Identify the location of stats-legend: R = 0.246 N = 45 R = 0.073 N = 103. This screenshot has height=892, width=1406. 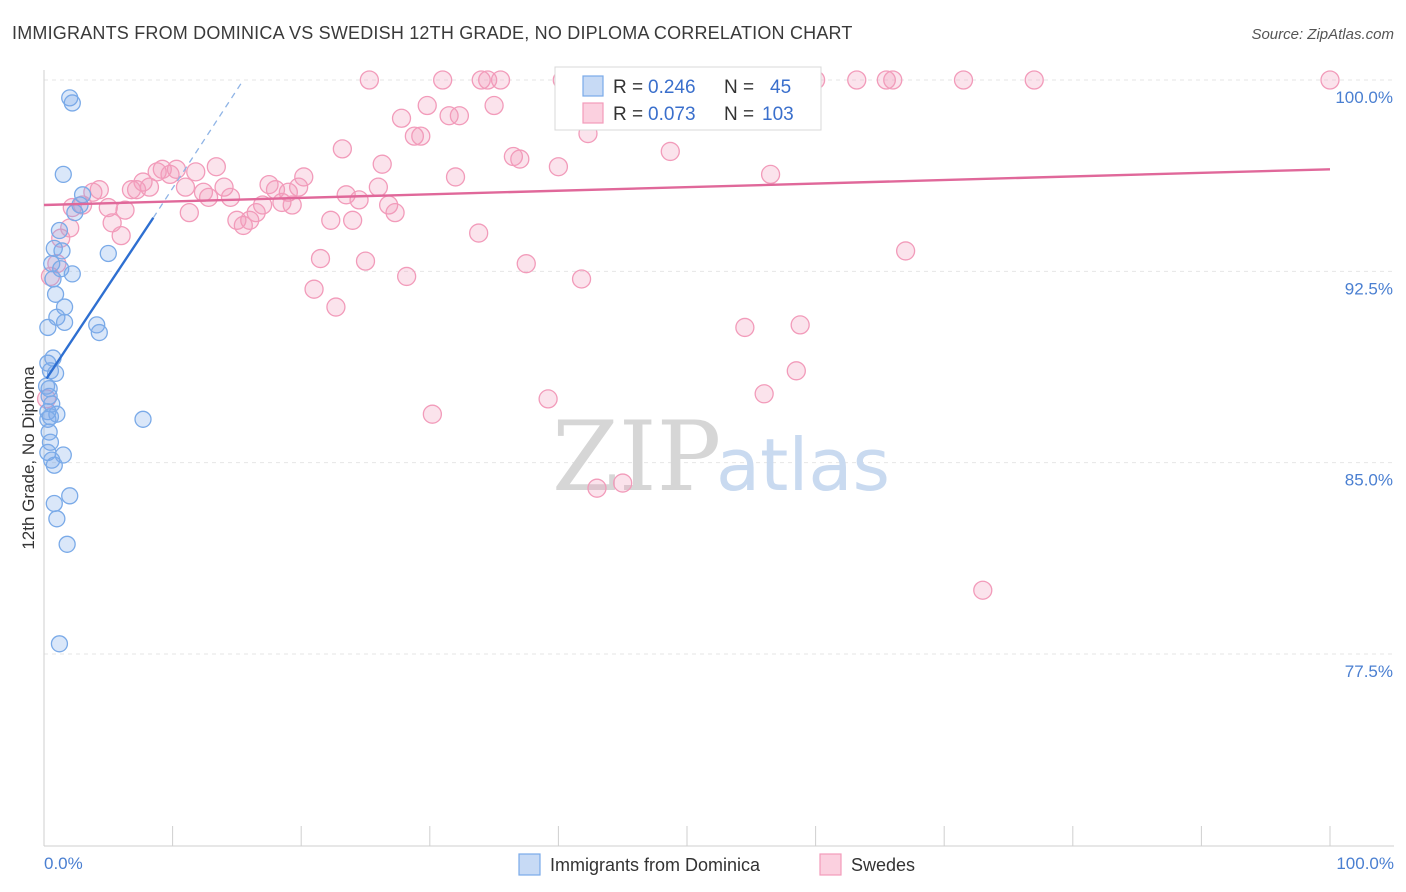
(688, 98).